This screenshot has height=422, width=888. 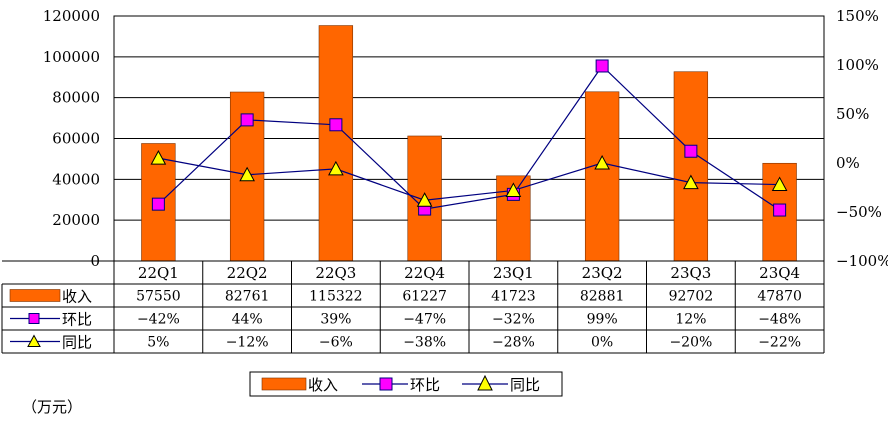 What do you see at coordinates (602, 273) in the screenshot?
I see `x-axis-category-label: 23Q2` at bounding box center [602, 273].